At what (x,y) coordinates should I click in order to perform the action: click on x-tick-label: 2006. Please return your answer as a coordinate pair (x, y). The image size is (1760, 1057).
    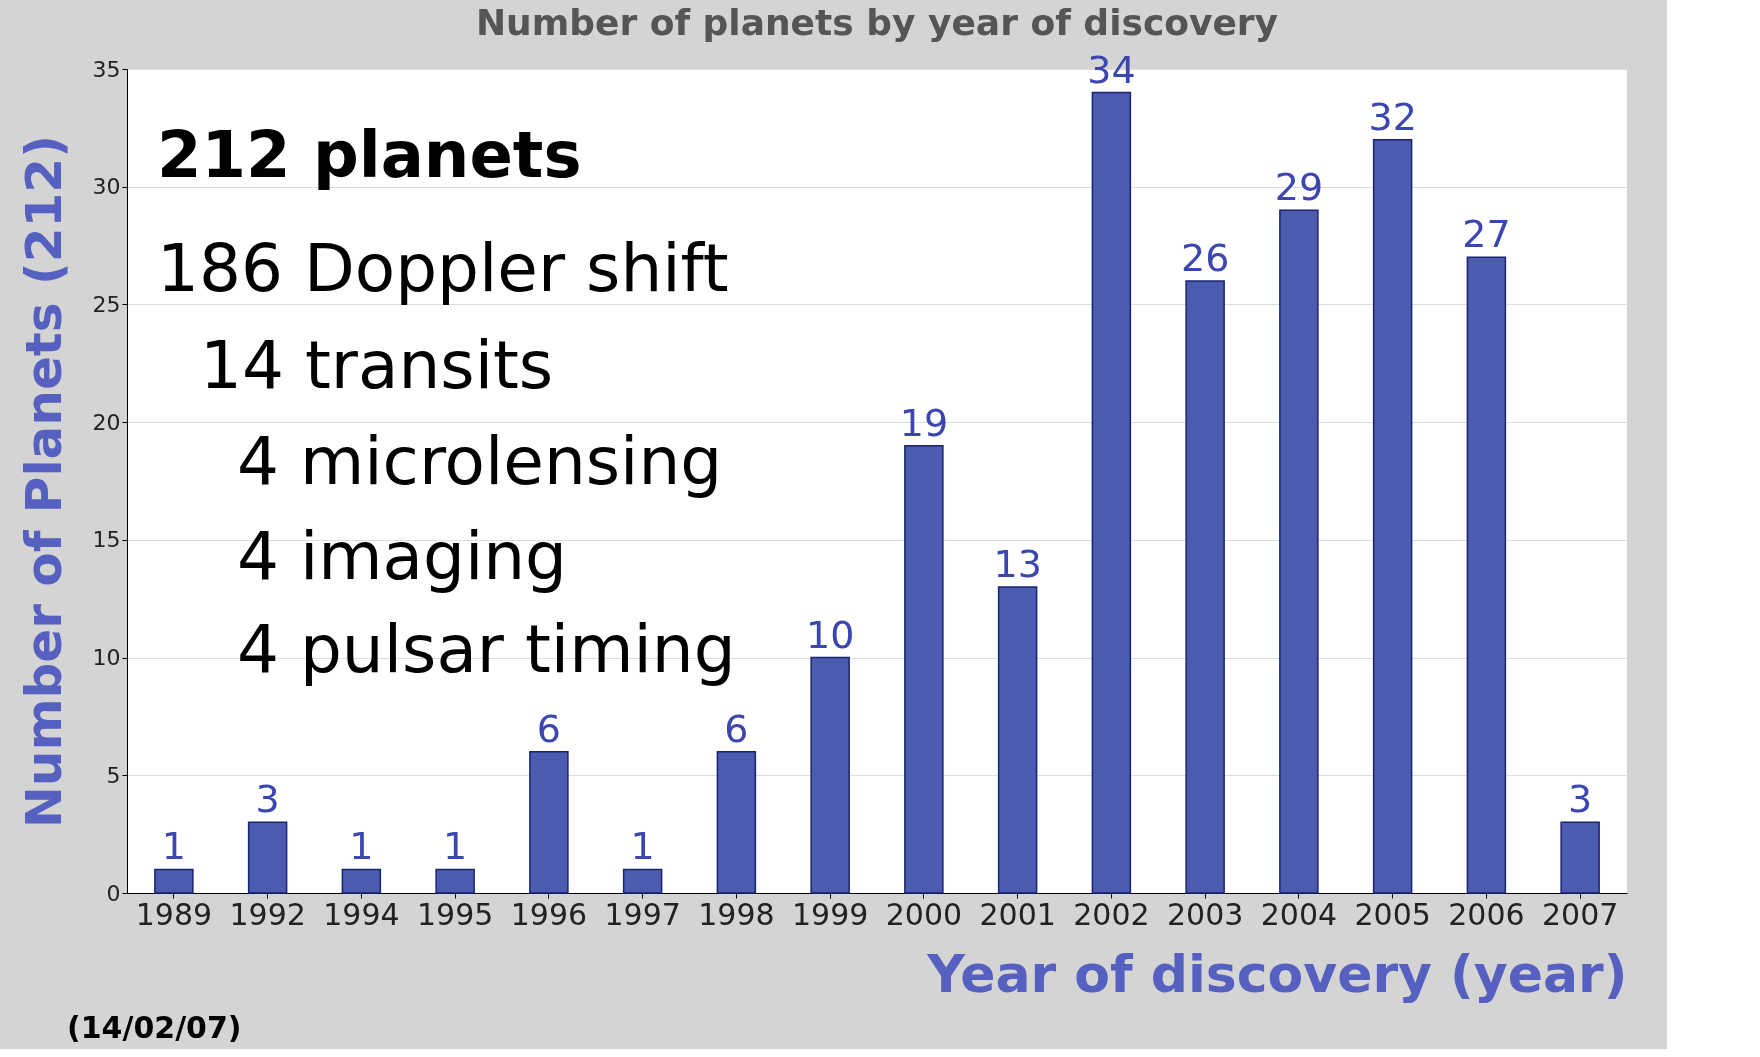
    Looking at the image, I should click on (1486, 914).